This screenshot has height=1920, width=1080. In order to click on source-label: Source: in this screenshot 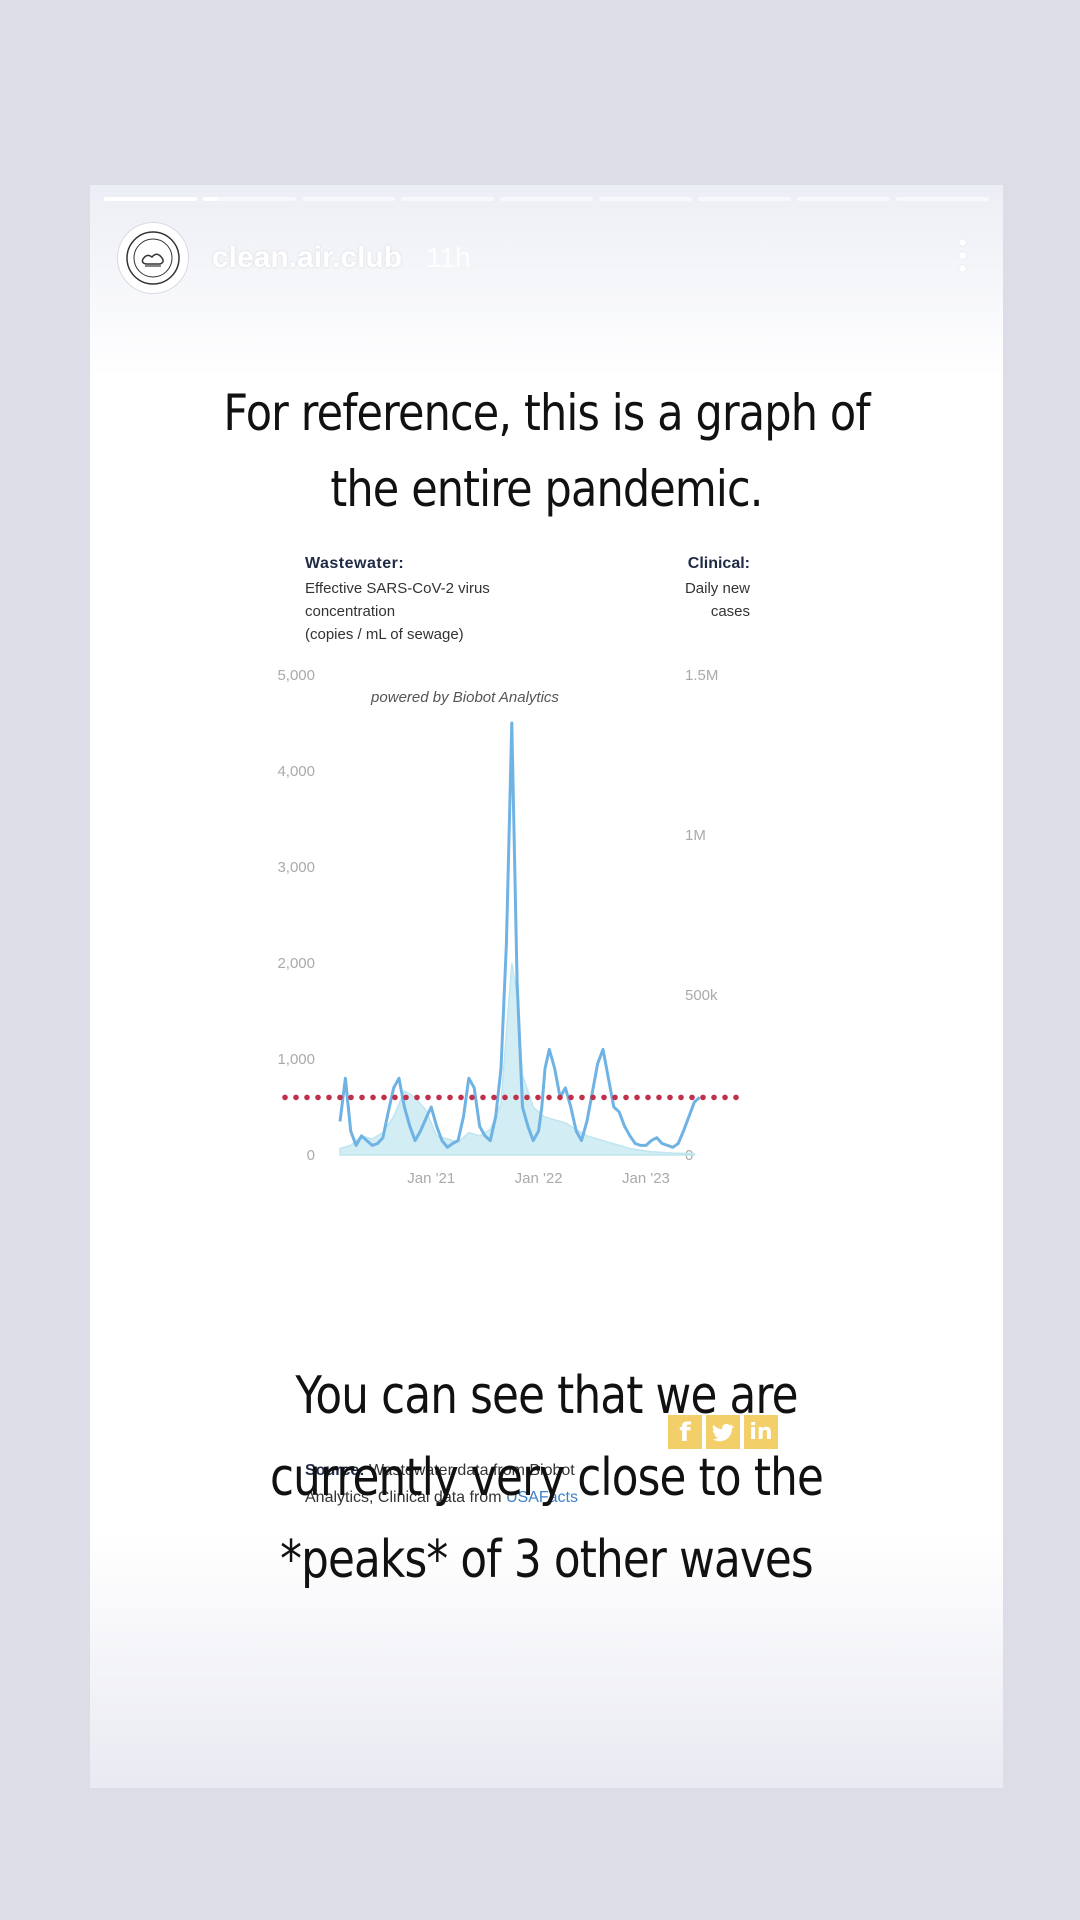, I will do `click(335, 1470)`.